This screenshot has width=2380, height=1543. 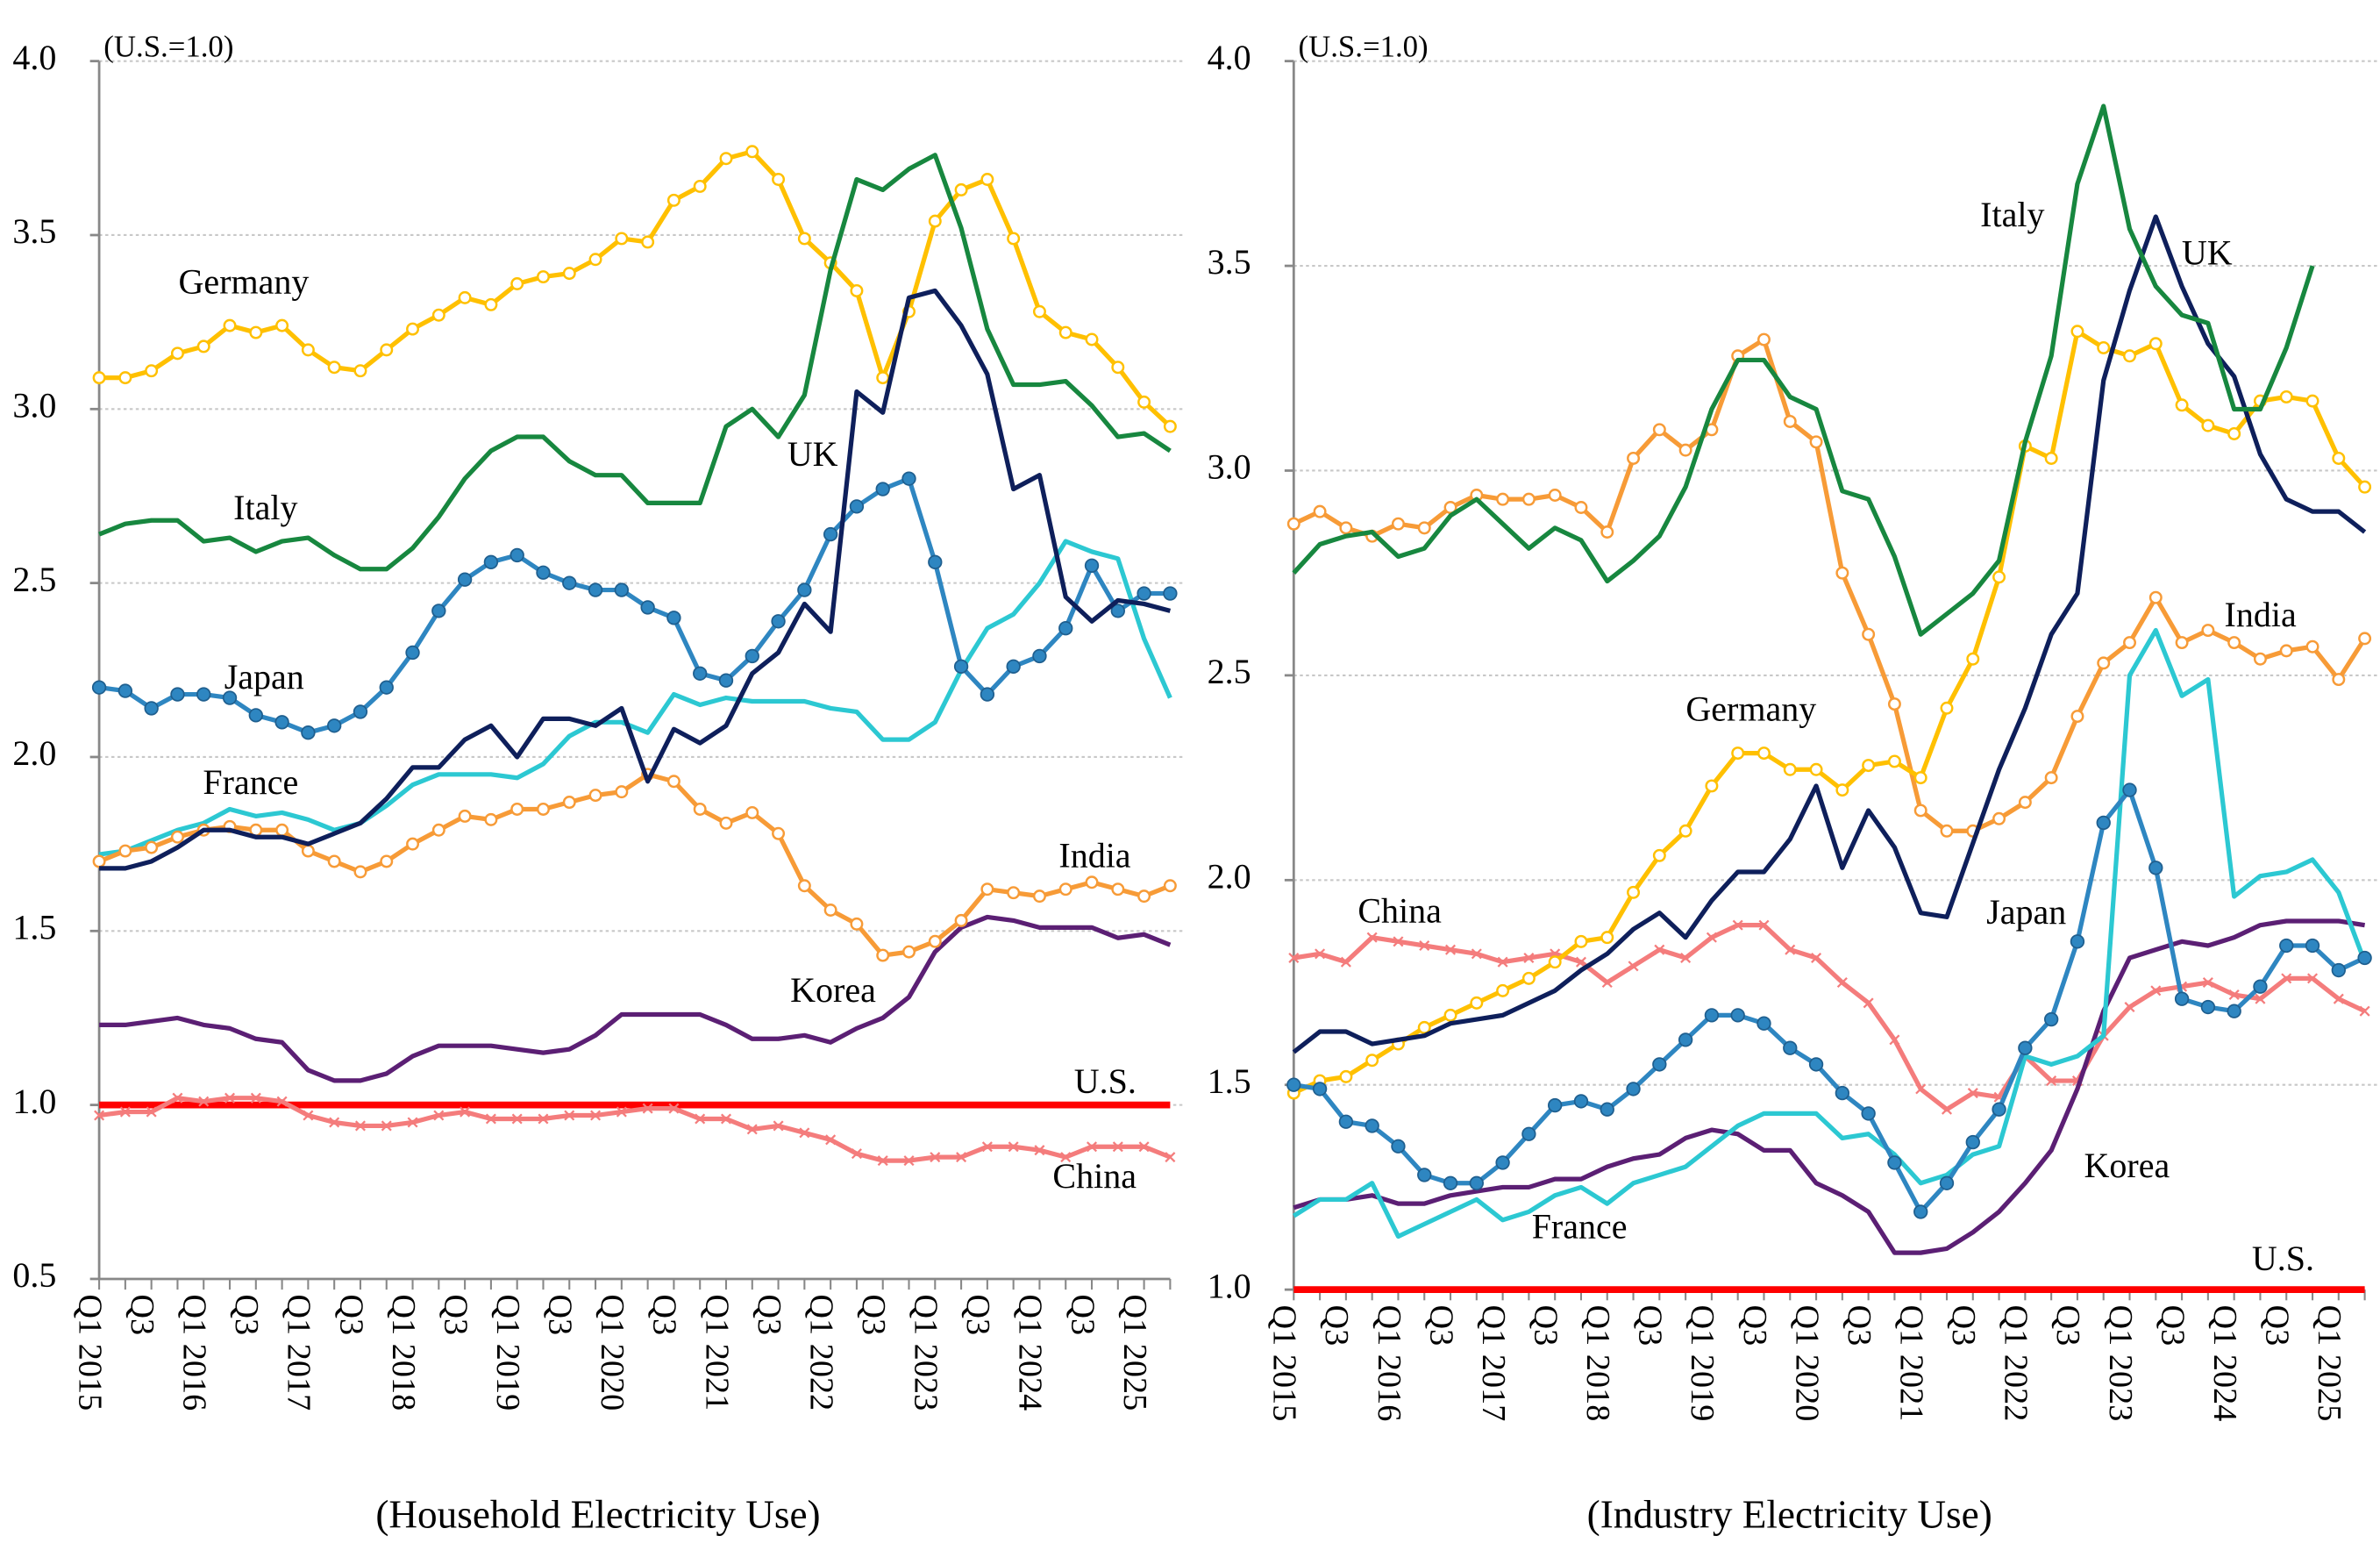 I want to click on x-tick-label: Q1 2022, so click(x=820, y=1352).